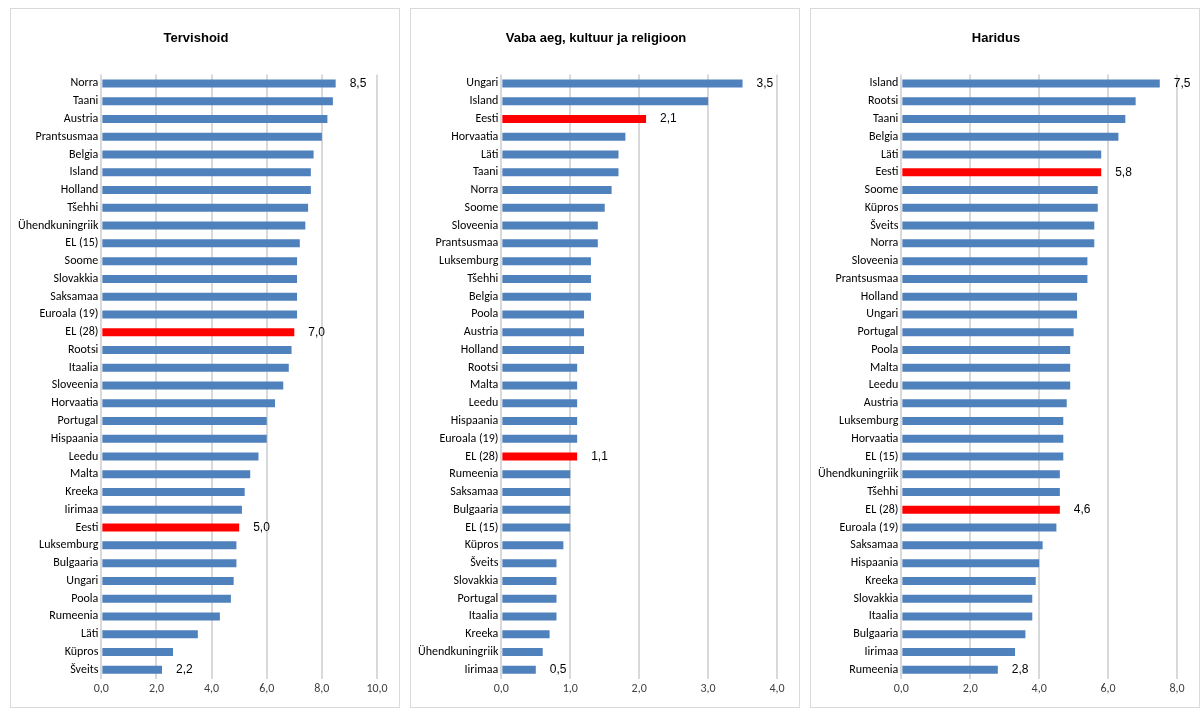  I want to click on y-tick-label: Saksamaa, so click(874, 544).